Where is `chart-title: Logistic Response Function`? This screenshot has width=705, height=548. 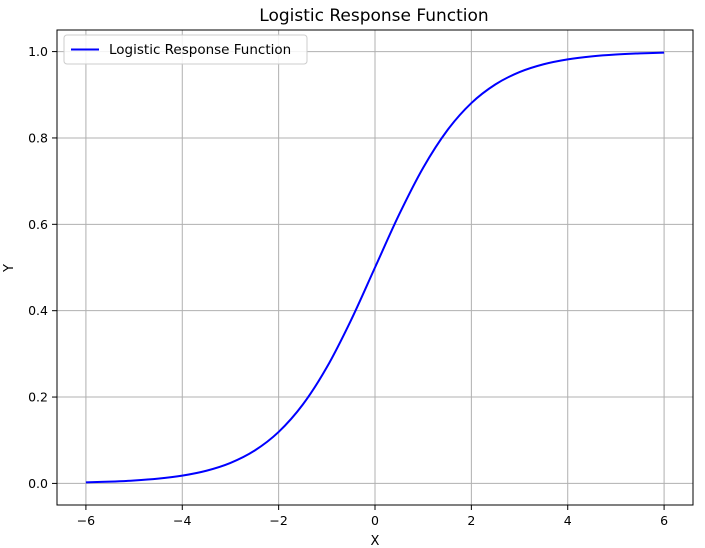
chart-title: Logistic Response Function is located at coordinates (373, 16).